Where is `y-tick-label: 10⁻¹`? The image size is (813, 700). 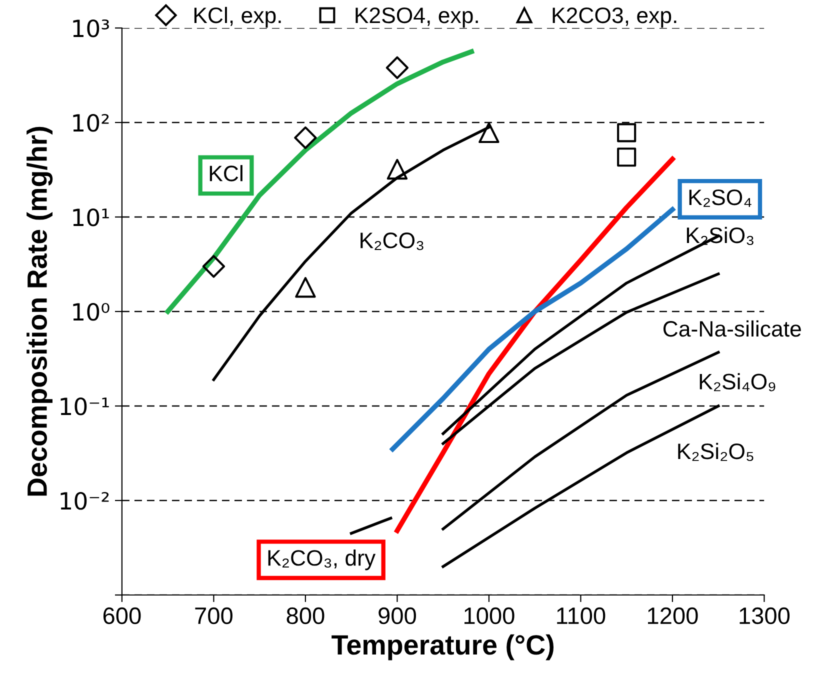 y-tick-label: 10⁻¹ is located at coordinates (84, 406).